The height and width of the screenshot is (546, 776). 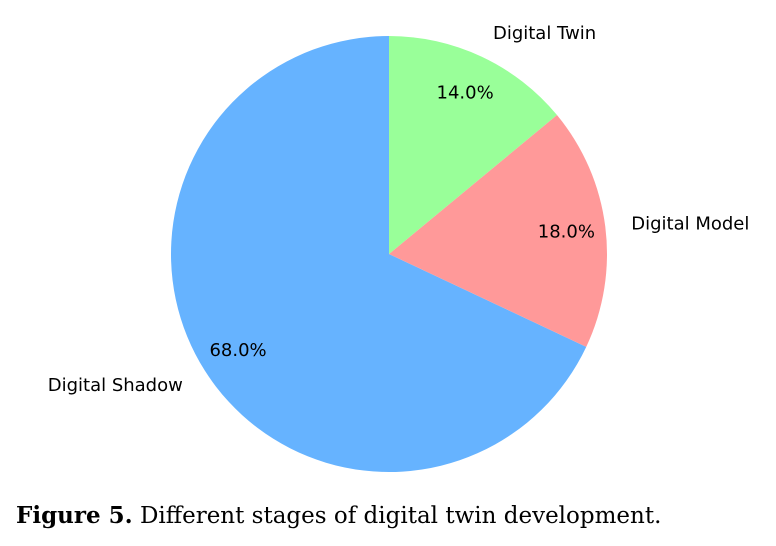 What do you see at coordinates (74, 515) in the screenshot?
I see `figure-caption-label: Figure 5.` at bounding box center [74, 515].